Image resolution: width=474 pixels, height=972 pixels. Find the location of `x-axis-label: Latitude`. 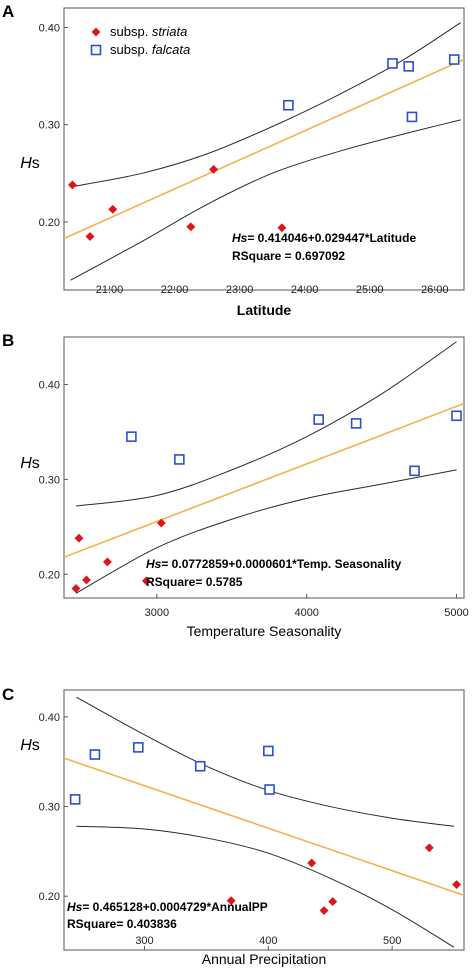

x-axis-label: Latitude is located at coordinates (264, 310).